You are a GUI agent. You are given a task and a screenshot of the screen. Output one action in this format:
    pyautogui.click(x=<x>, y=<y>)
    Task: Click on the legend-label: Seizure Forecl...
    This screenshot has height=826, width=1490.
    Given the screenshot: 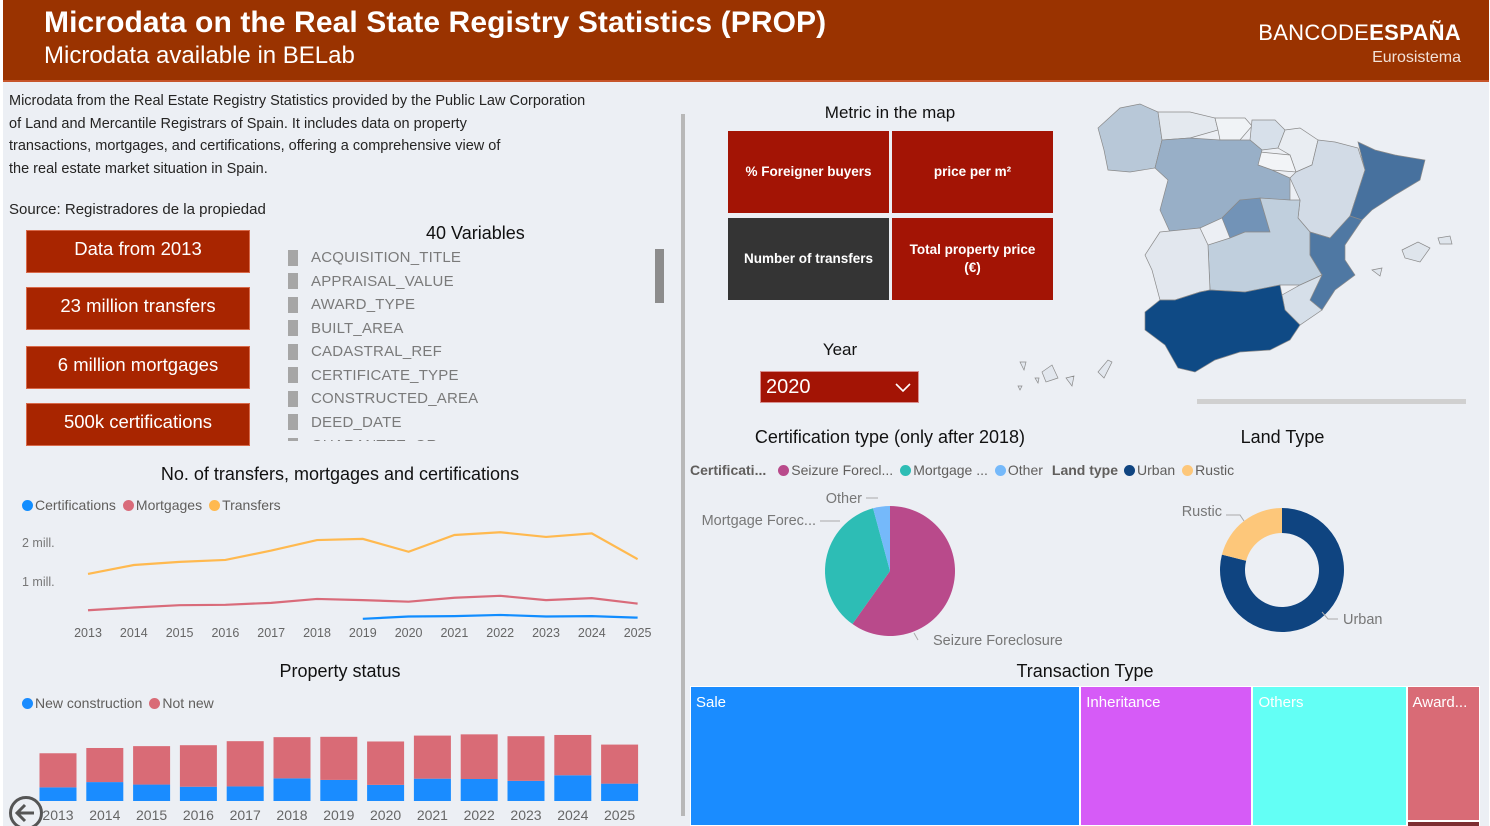 What is the action you would take?
    pyautogui.click(x=842, y=470)
    